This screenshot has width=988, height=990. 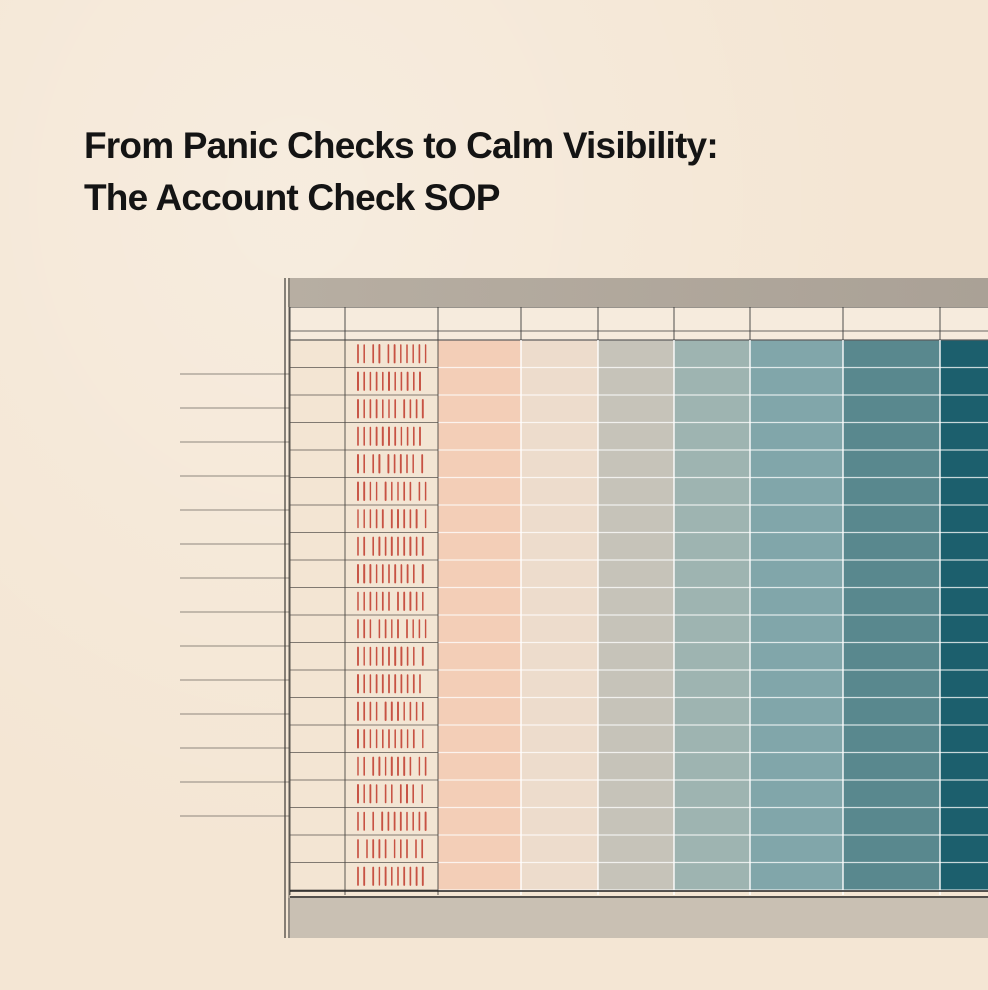 What do you see at coordinates (392, 615) in the screenshot?
I see `tally-marks` at bounding box center [392, 615].